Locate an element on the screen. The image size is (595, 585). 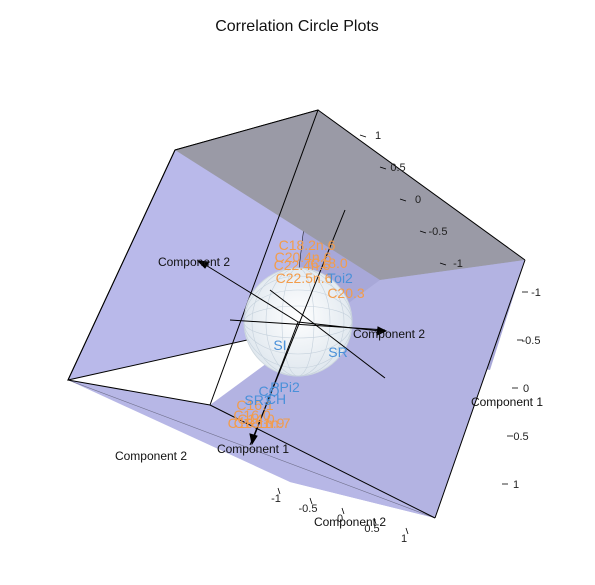
variable-label: C22.5n.6 is located at coordinates (304, 278).